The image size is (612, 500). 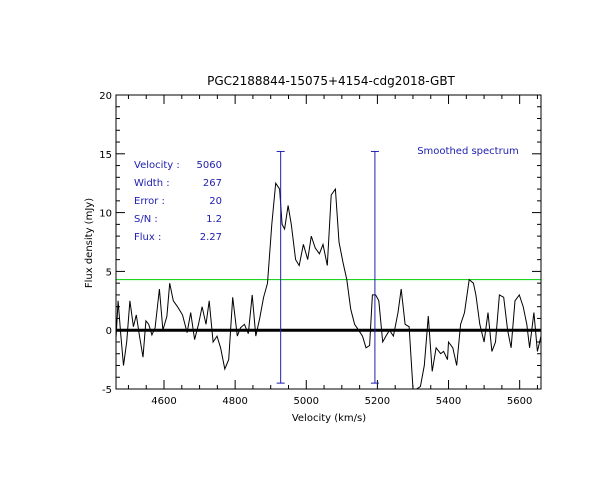 What do you see at coordinates (519, 401) in the screenshot?
I see `x-tick-label: 5600` at bounding box center [519, 401].